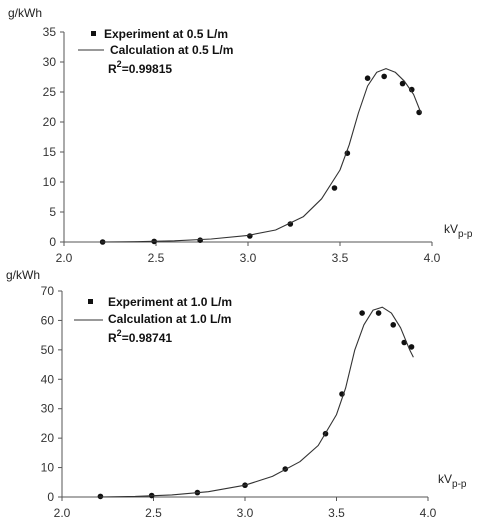 Image resolution: width=482 pixels, height=521 pixels. What do you see at coordinates (48, 320) in the screenshot?
I see `y-tick-label: 60` at bounding box center [48, 320].